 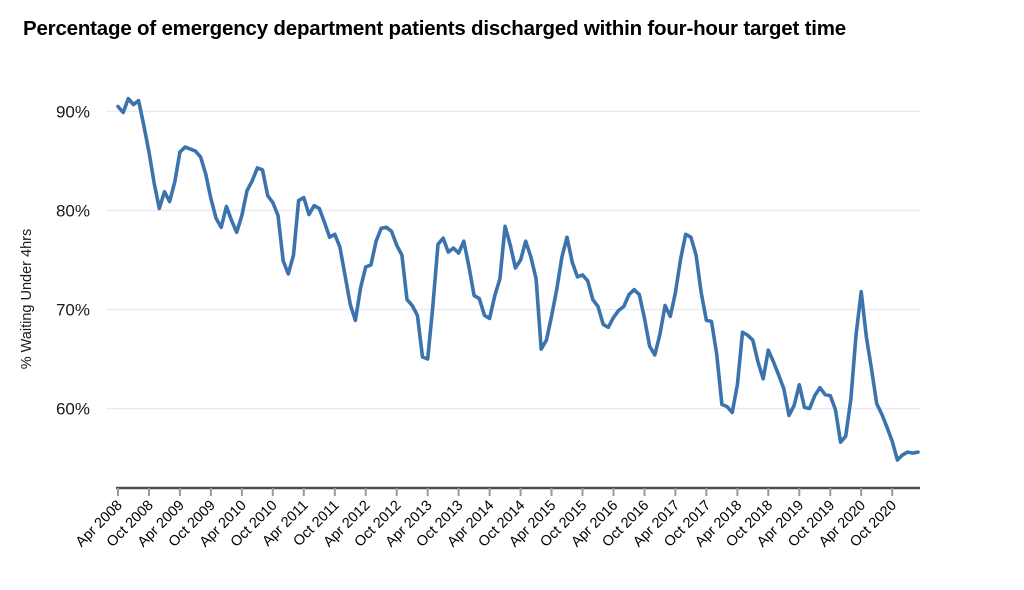 I want to click on x-ticks, so click(x=505, y=492).